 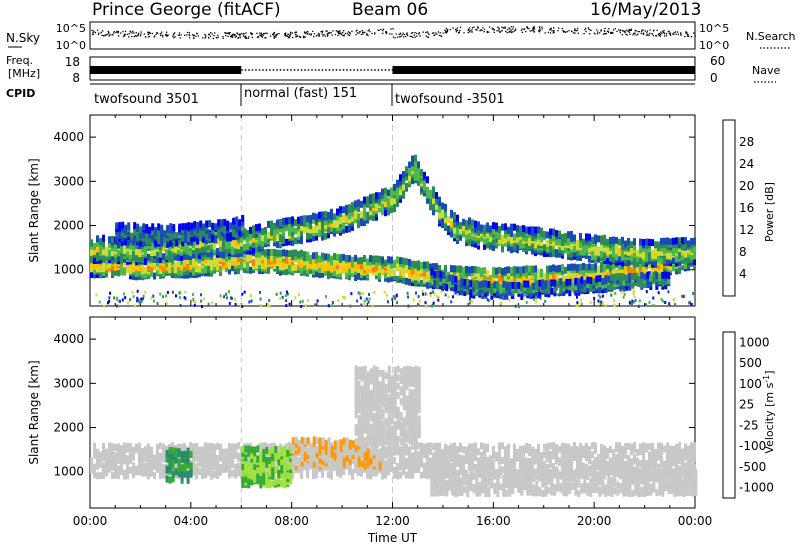 What do you see at coordinates (646, 10) in the screenshot?
I see `date-title: 16/May/2013` at bounding box center [646, 10].